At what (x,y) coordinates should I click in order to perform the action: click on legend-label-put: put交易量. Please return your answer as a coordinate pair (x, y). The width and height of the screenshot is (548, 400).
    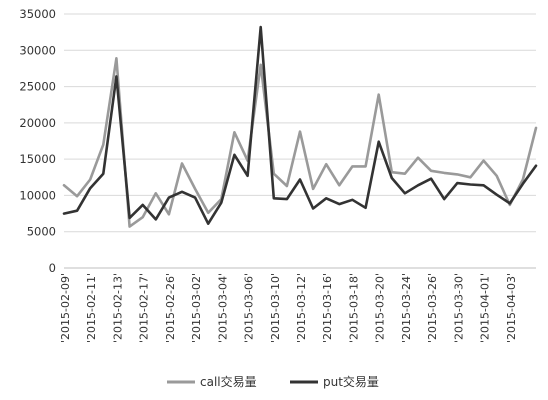
    Looking at the image, I should click on (351, 381).